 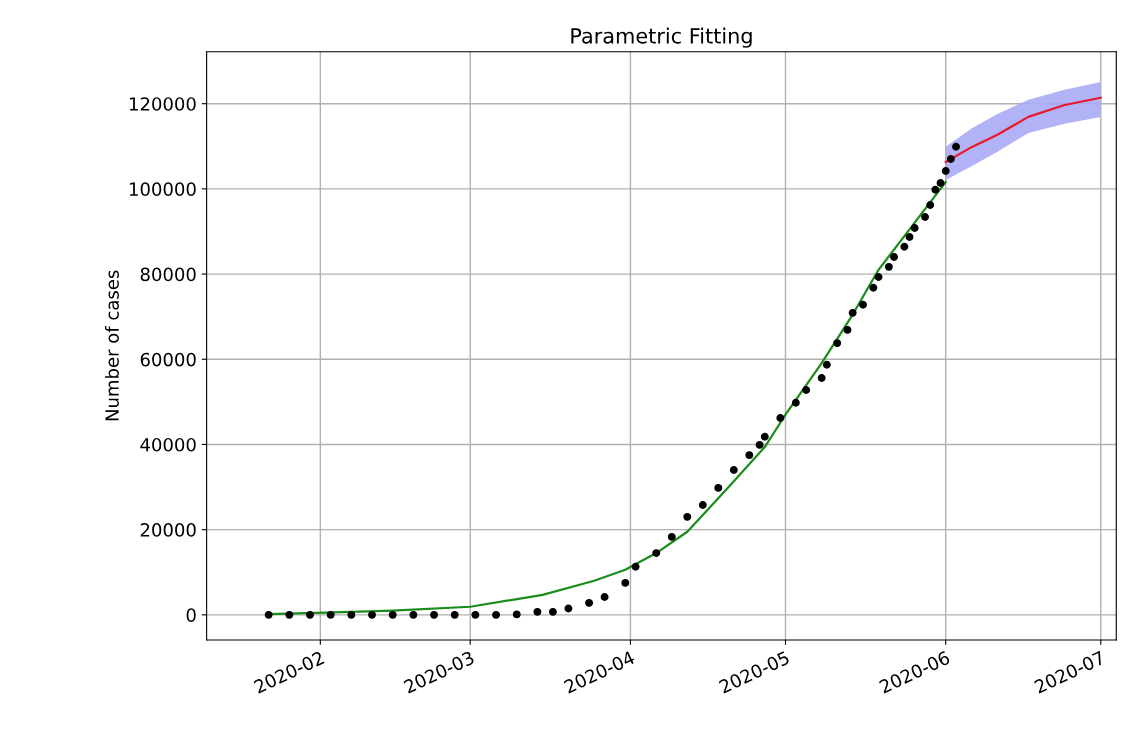 What do you see at coordinates (661, 37) in the screenshot?
I see `chart-title: Parametric Fitting` at bounding box center [661, 37].